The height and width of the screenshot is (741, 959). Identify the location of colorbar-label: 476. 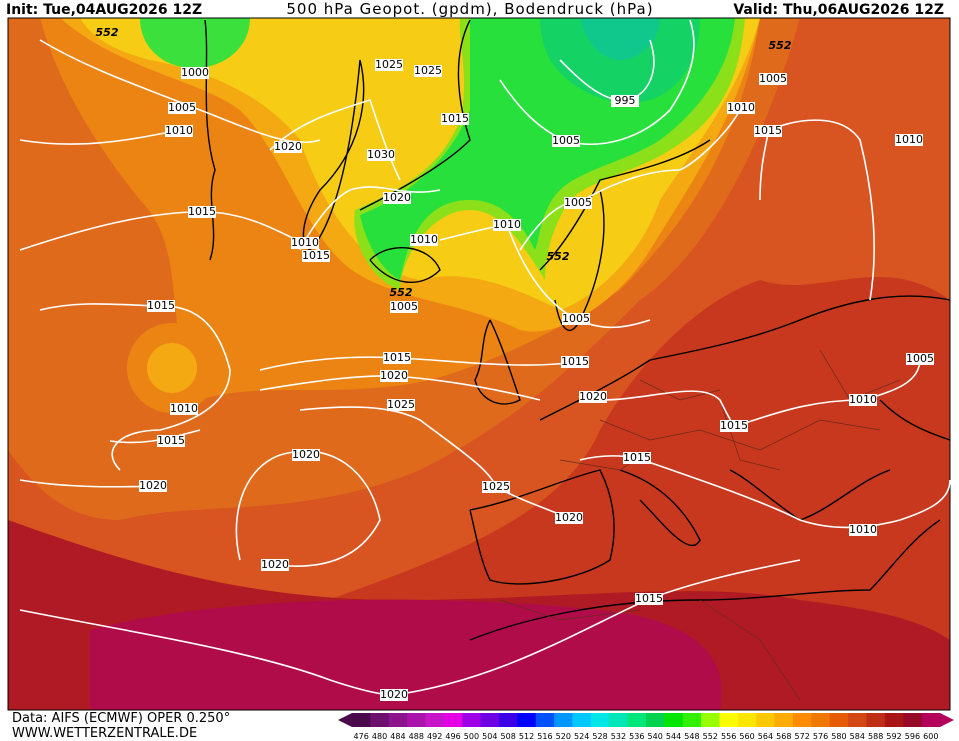
(361, 736).